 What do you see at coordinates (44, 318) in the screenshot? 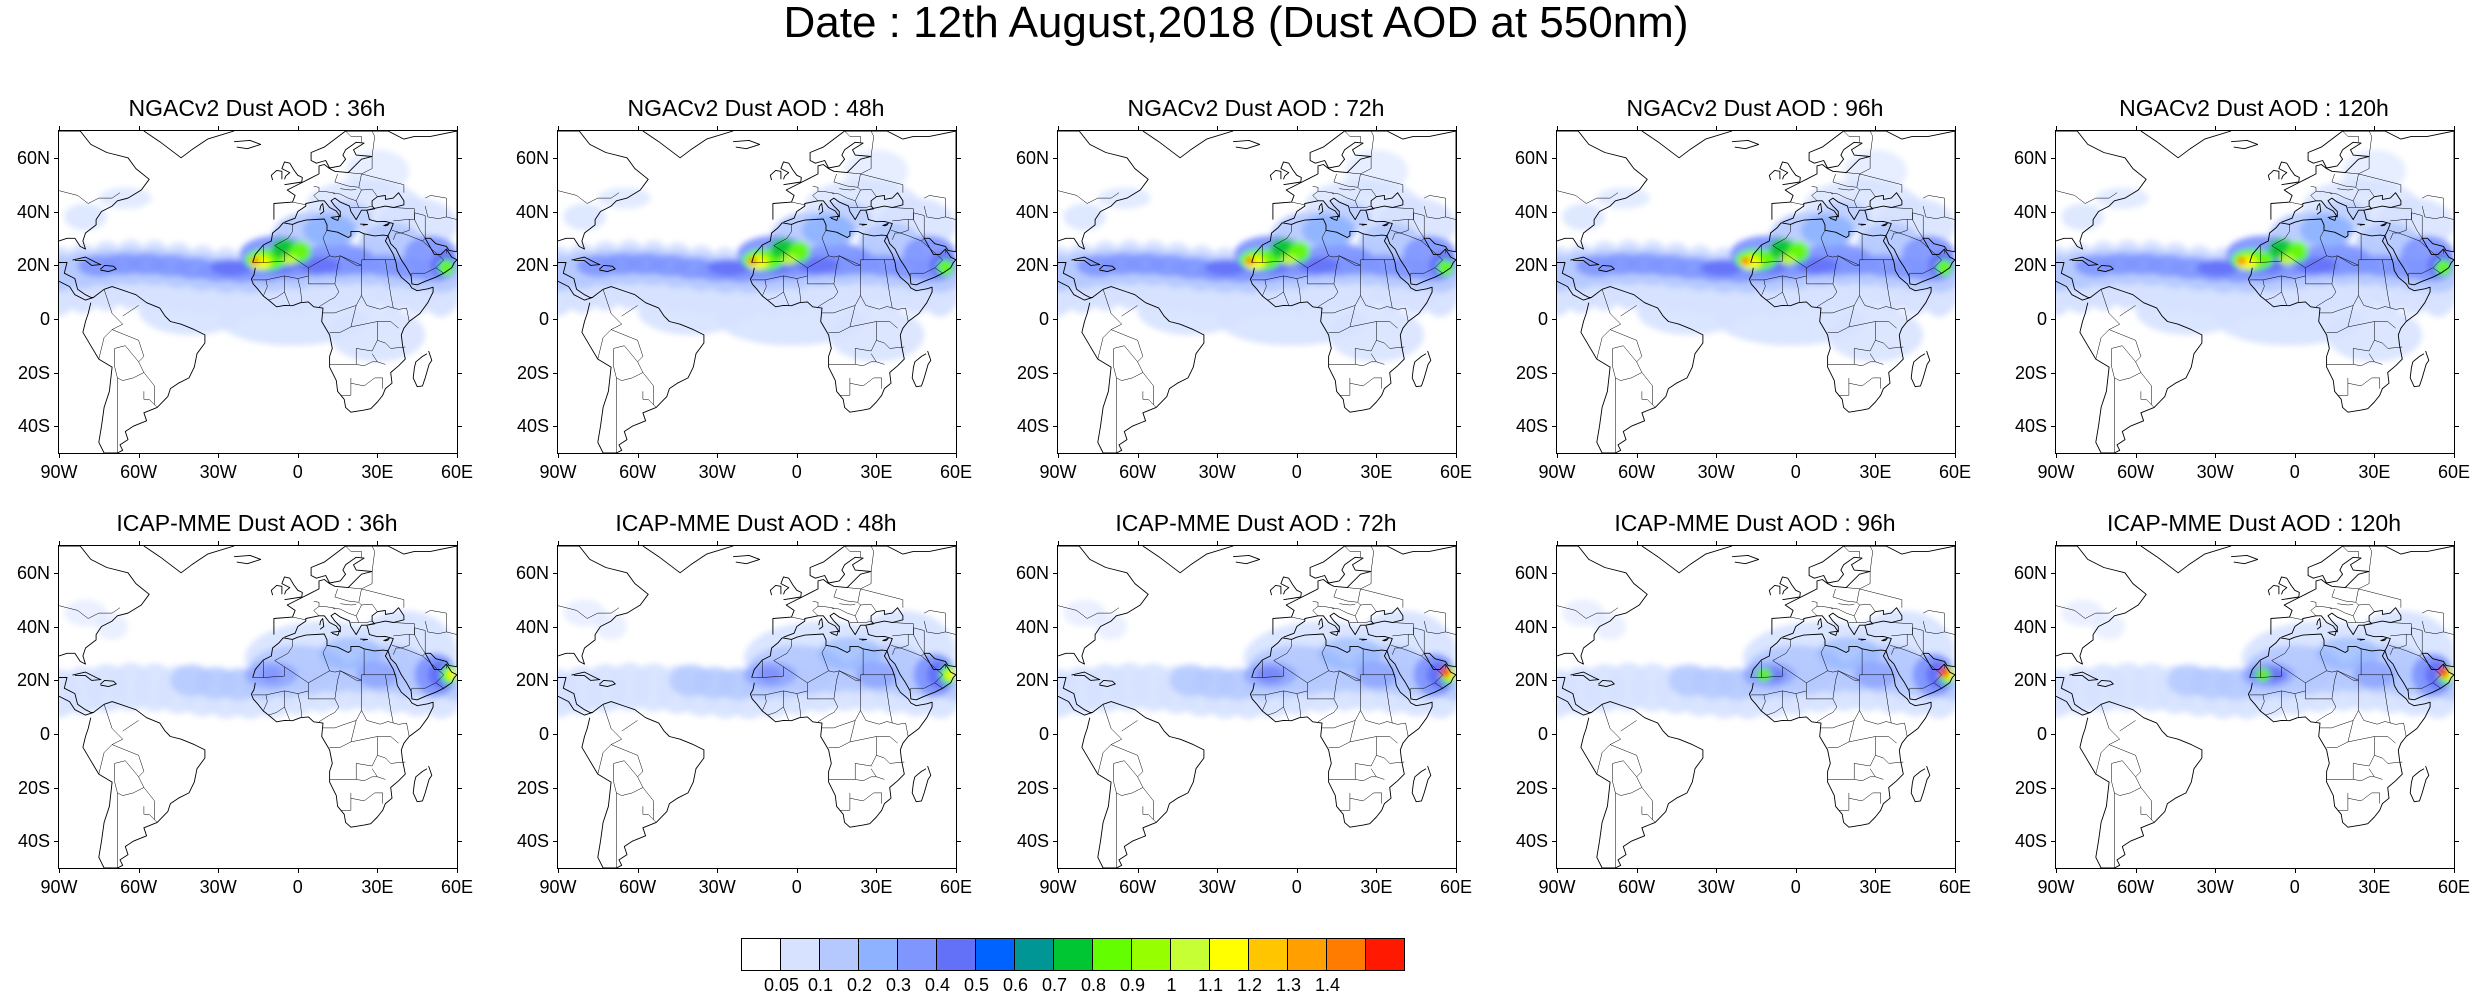
I see `lat-tick-label: 0` at bounding box center [44, 318].